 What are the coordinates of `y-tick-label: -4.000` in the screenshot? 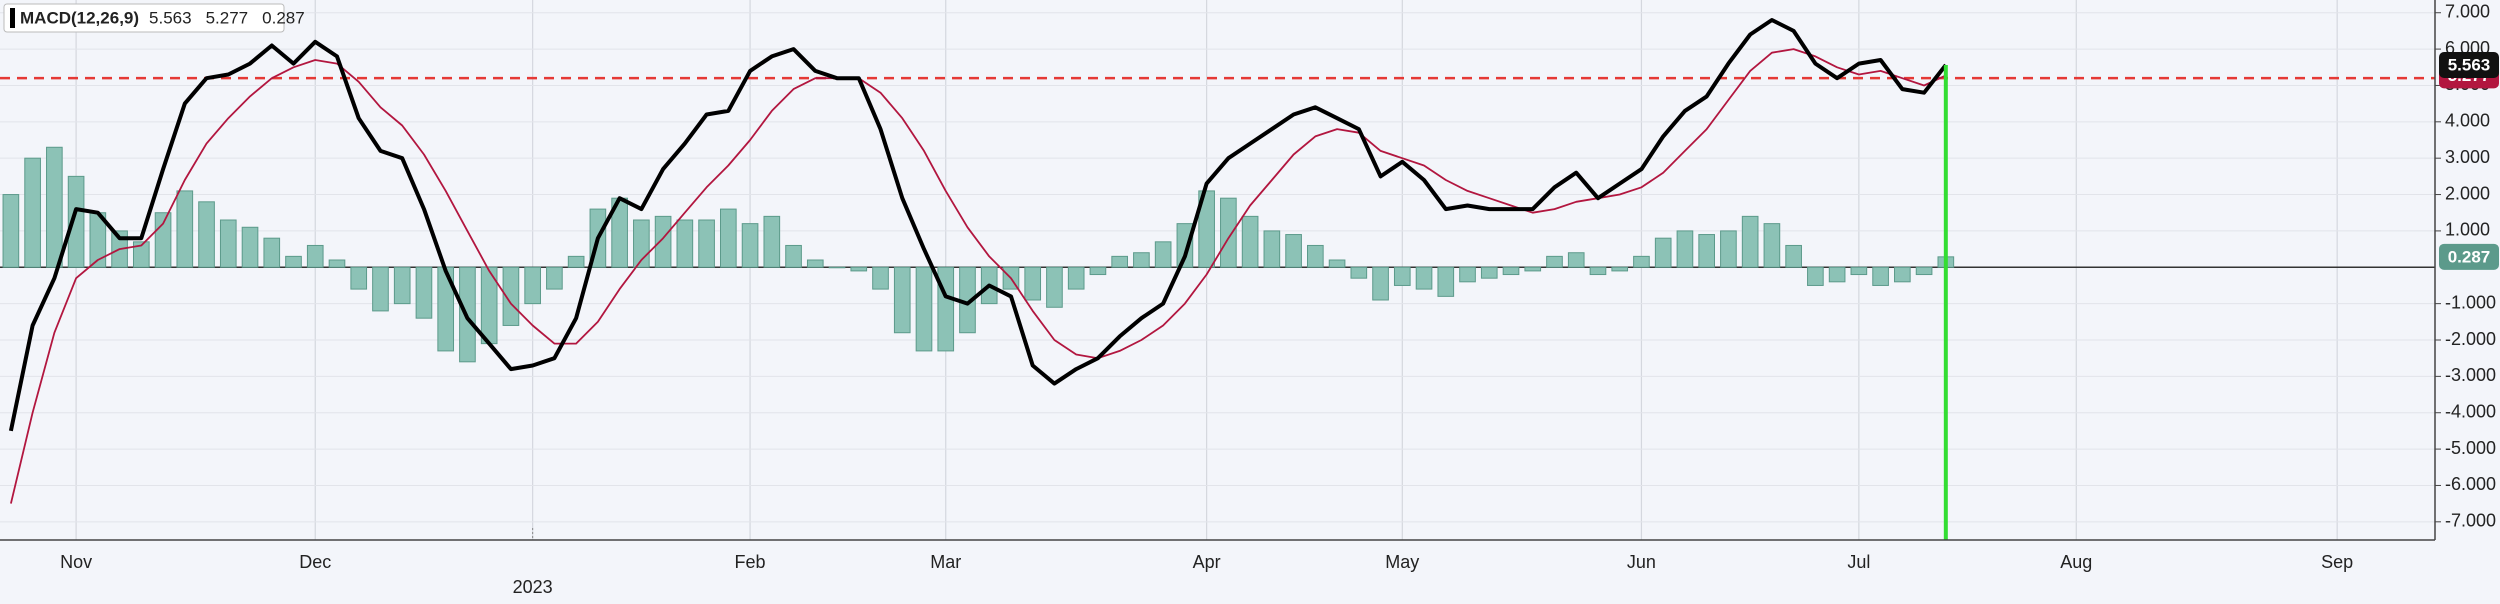 It's located at (2470, 411).